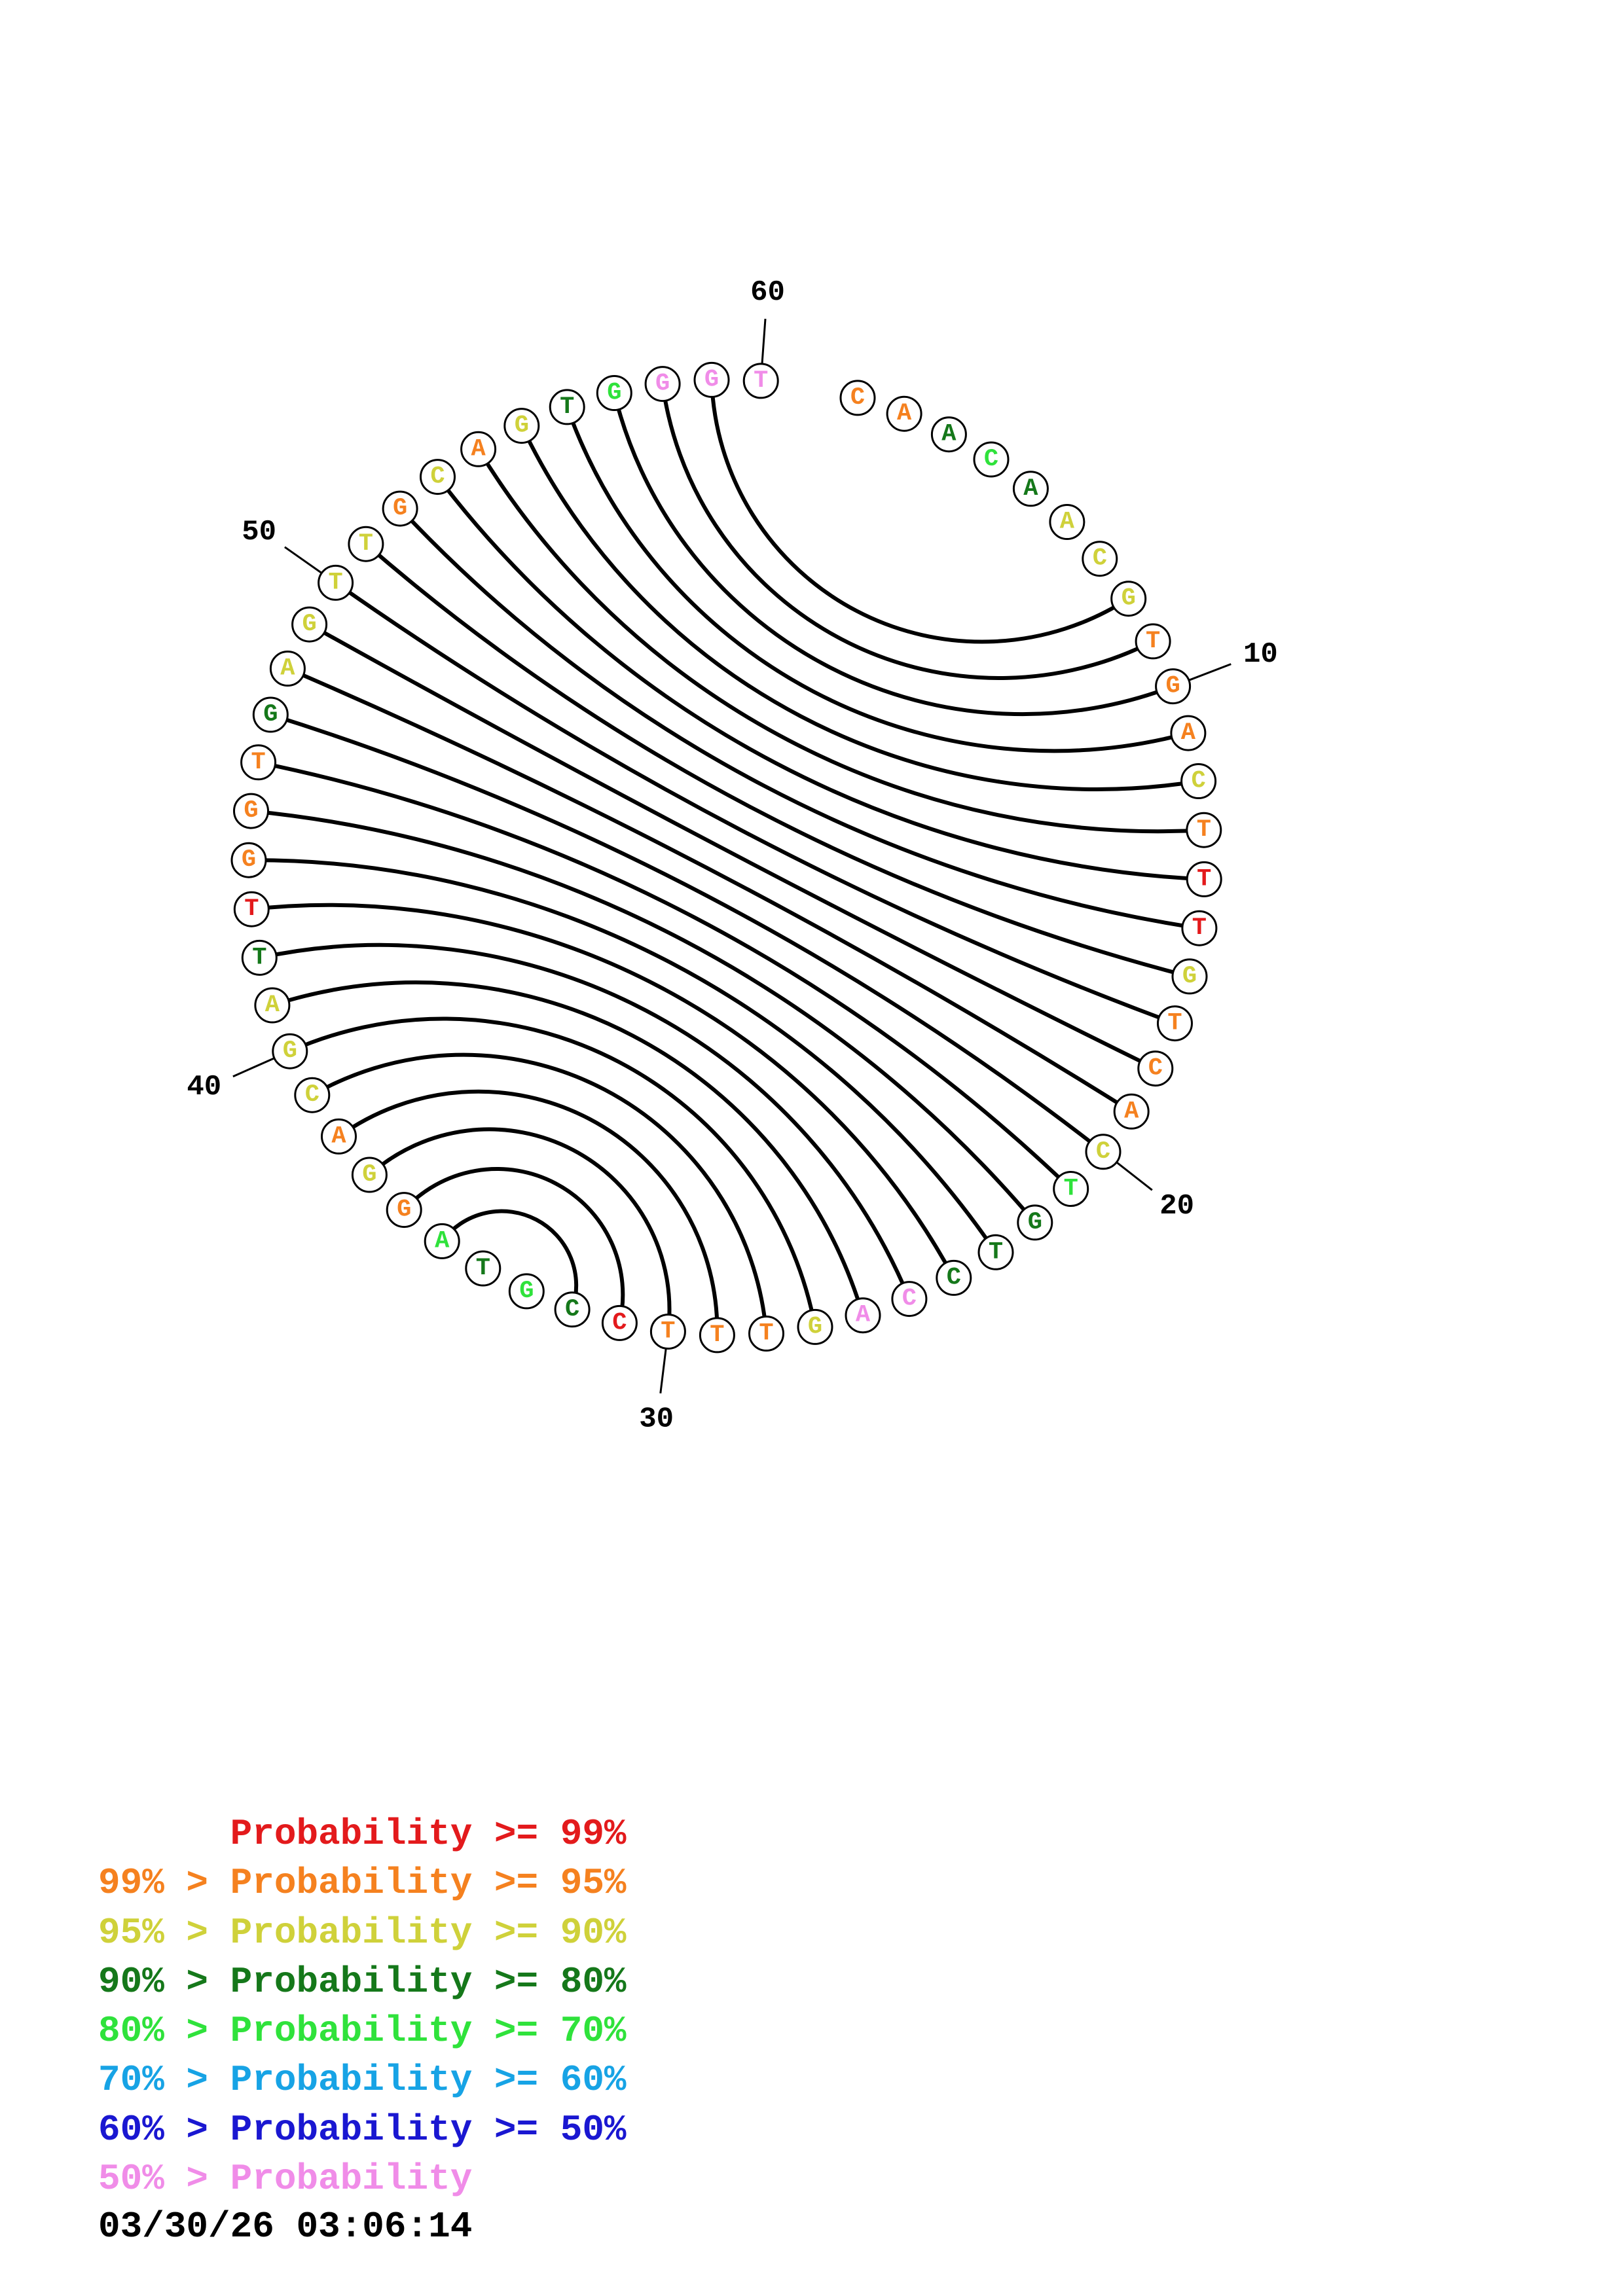  I want to click on nucleotide-32: C, so click(572, 1309).